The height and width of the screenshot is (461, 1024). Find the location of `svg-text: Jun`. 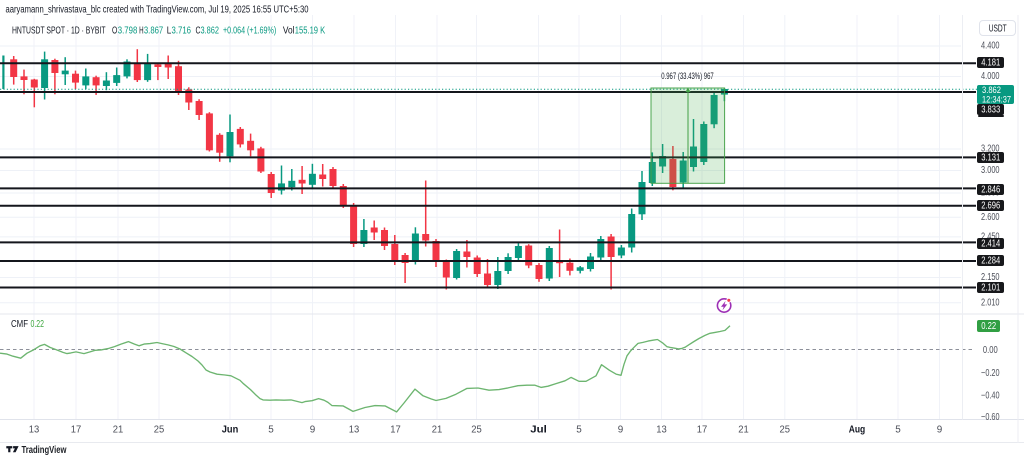

svg-text: Jun is located at coordinates (230, 429).